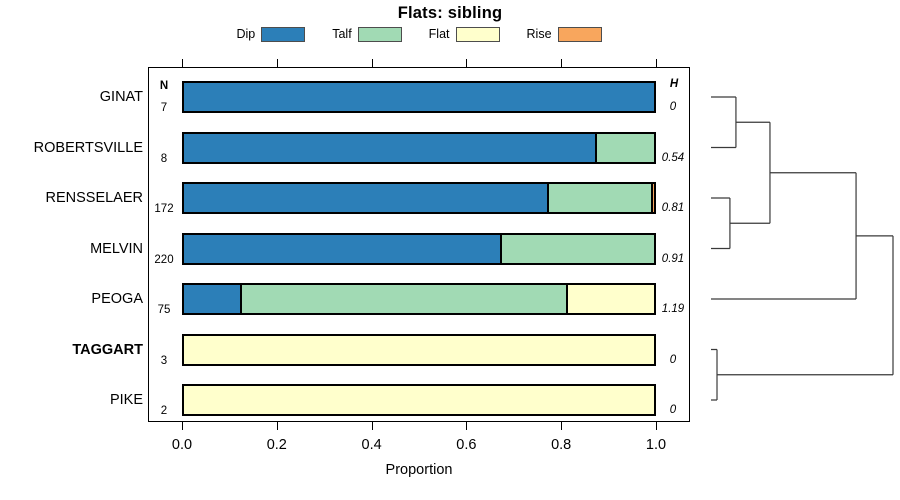 Image resolution: width=900 pixels, height=500 pixels. Describe the element at coordinates (94, 198) in the screenshot. I see `row-label-rensselaer: RENSSELAER` at that location.